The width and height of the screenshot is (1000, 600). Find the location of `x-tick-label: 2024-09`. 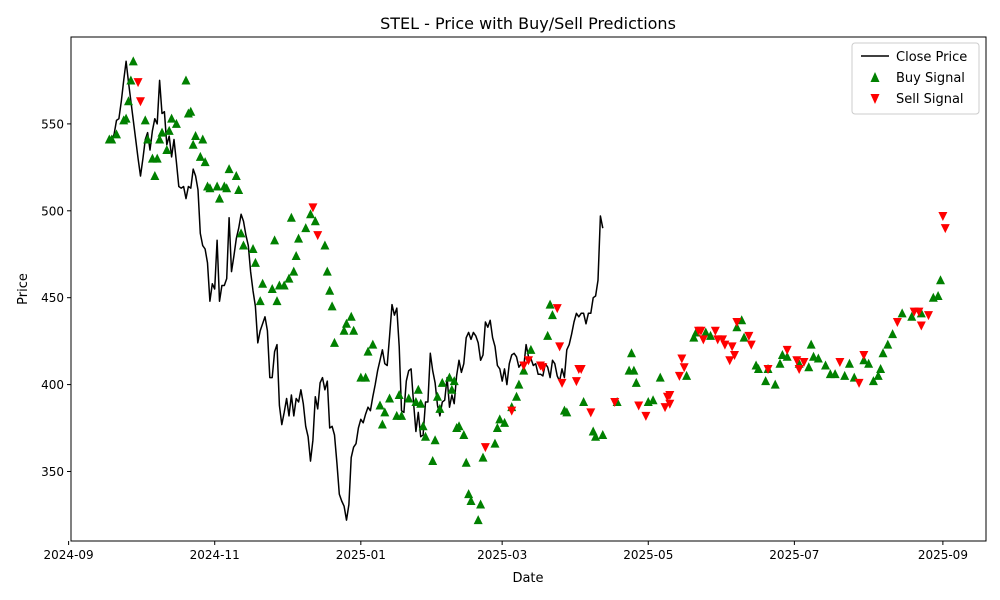

x-tick-label: 2024-09 is located at coordinates (69, 555).